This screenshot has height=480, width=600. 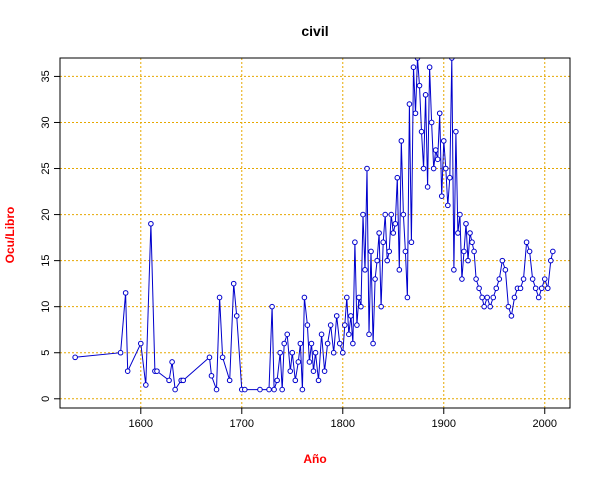 What do you see at coordinates (46, 76) in the screenshot?
I see `y-tick-label: 35` at bounding box center [46, 76].